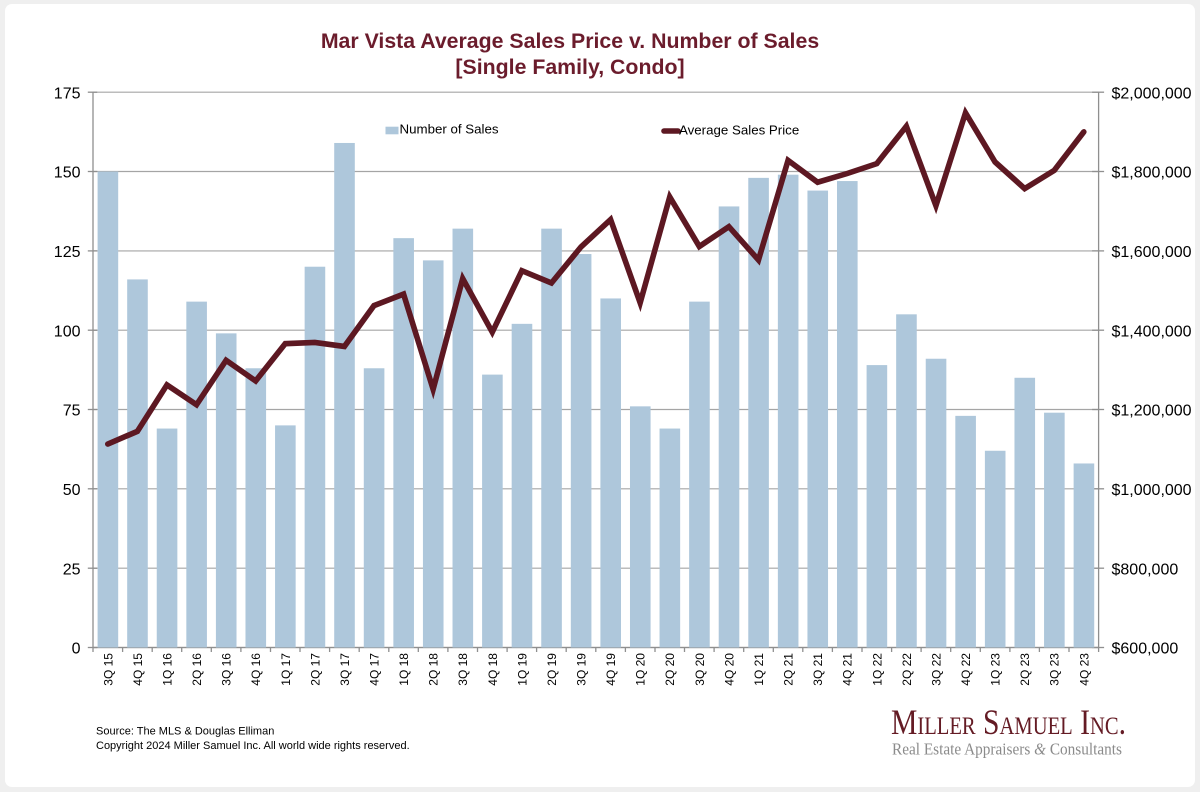  Describe the element at coordinates (670, 669) in the screenshot. I see `svg-text: 2Q 20` at that location.